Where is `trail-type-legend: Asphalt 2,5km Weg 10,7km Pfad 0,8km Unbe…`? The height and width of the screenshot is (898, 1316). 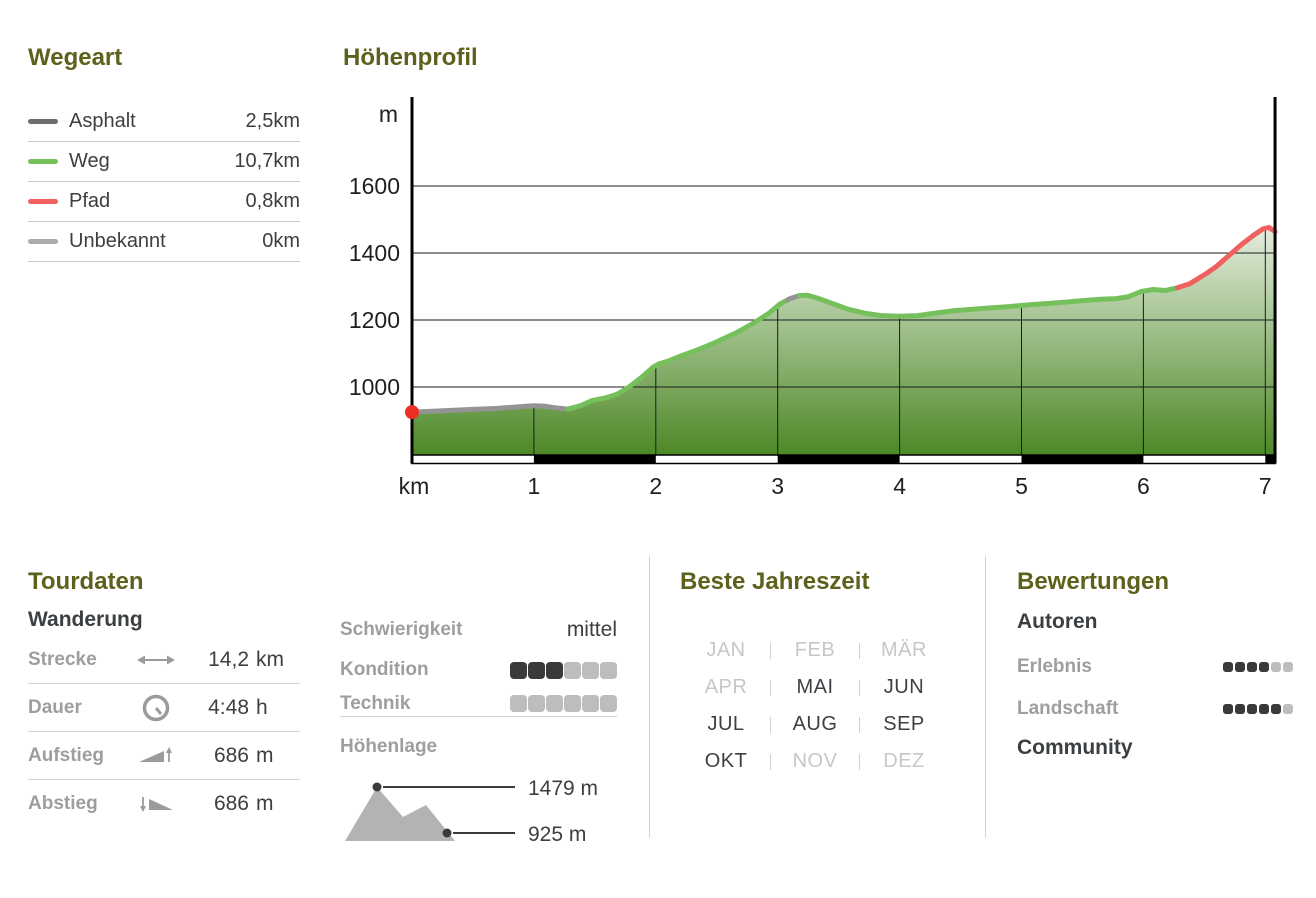
trail-type-legend: Asphalt 2,5km Weg 10,7km Pfad 0,8km Unbe… is located at coordinates (164, 182).